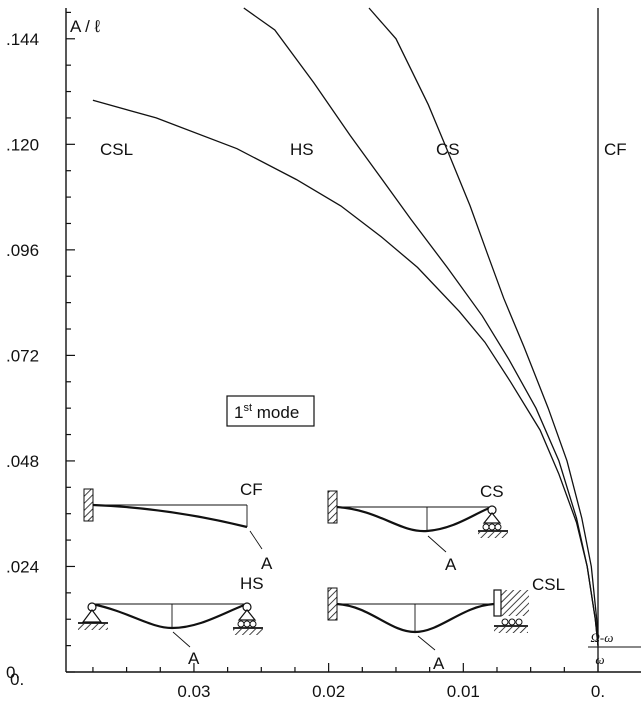 Image resolution: width=641 pixels, height=707 pixels. I want to click on origin-label: 0., so click(17, 679).